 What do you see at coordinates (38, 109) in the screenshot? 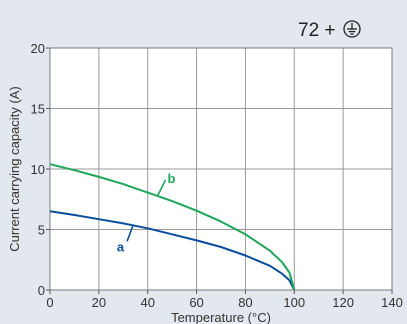
I see `y-tick-label: 15` at bounding box center [38, 109].